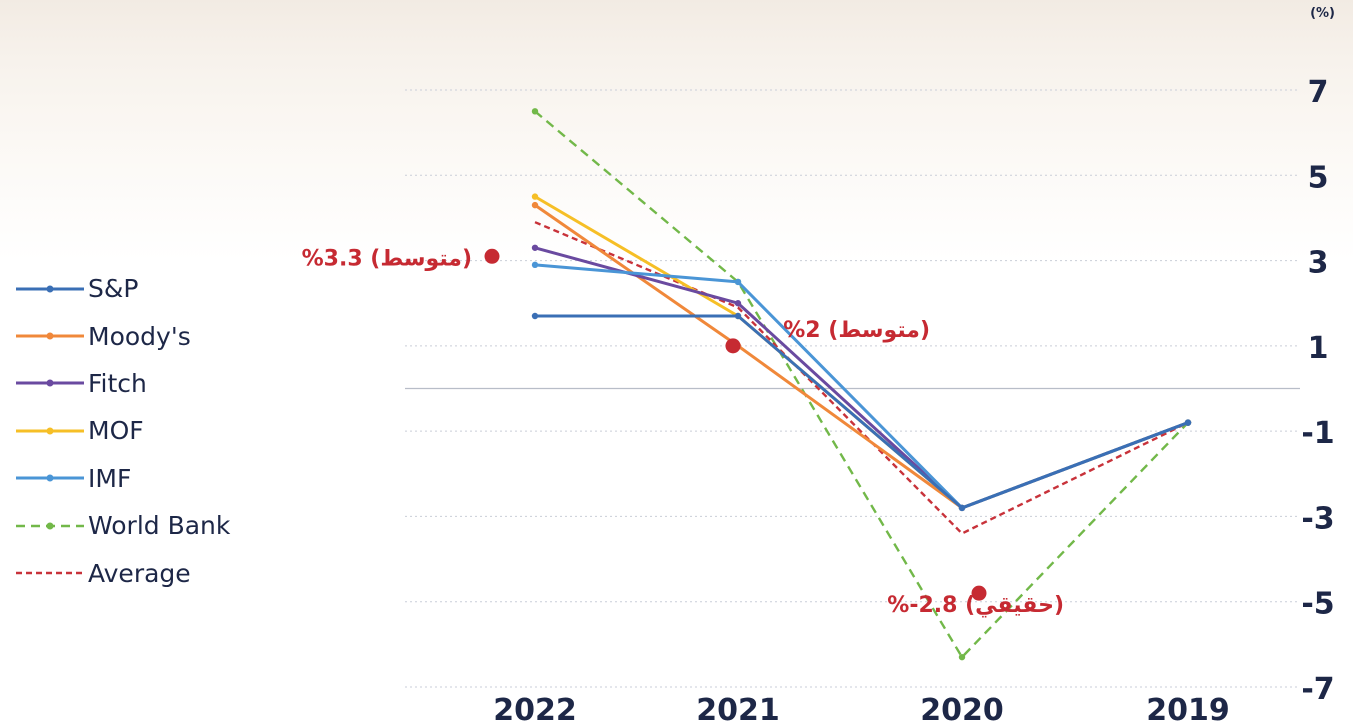 This screenshot has width=1353, height=727. Describe the element at coordinates (962, 710) in the screenshot. I see `x-tick-label: 2020` at that location.